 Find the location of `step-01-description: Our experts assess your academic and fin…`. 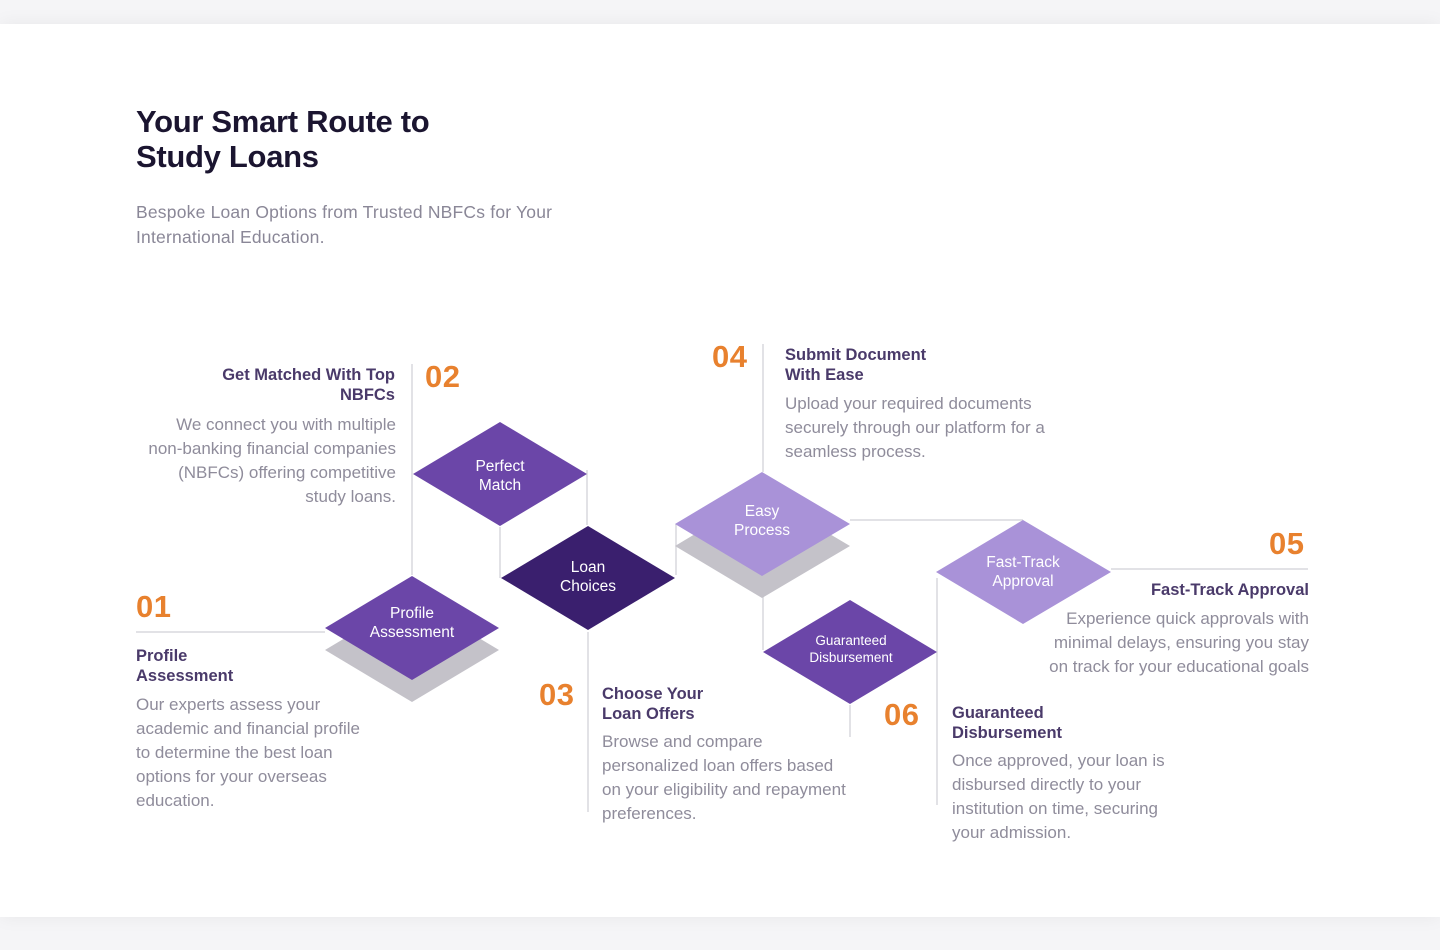

step-01-description: Our experts assess your academic and fin… is located at coordinates (248, 752).